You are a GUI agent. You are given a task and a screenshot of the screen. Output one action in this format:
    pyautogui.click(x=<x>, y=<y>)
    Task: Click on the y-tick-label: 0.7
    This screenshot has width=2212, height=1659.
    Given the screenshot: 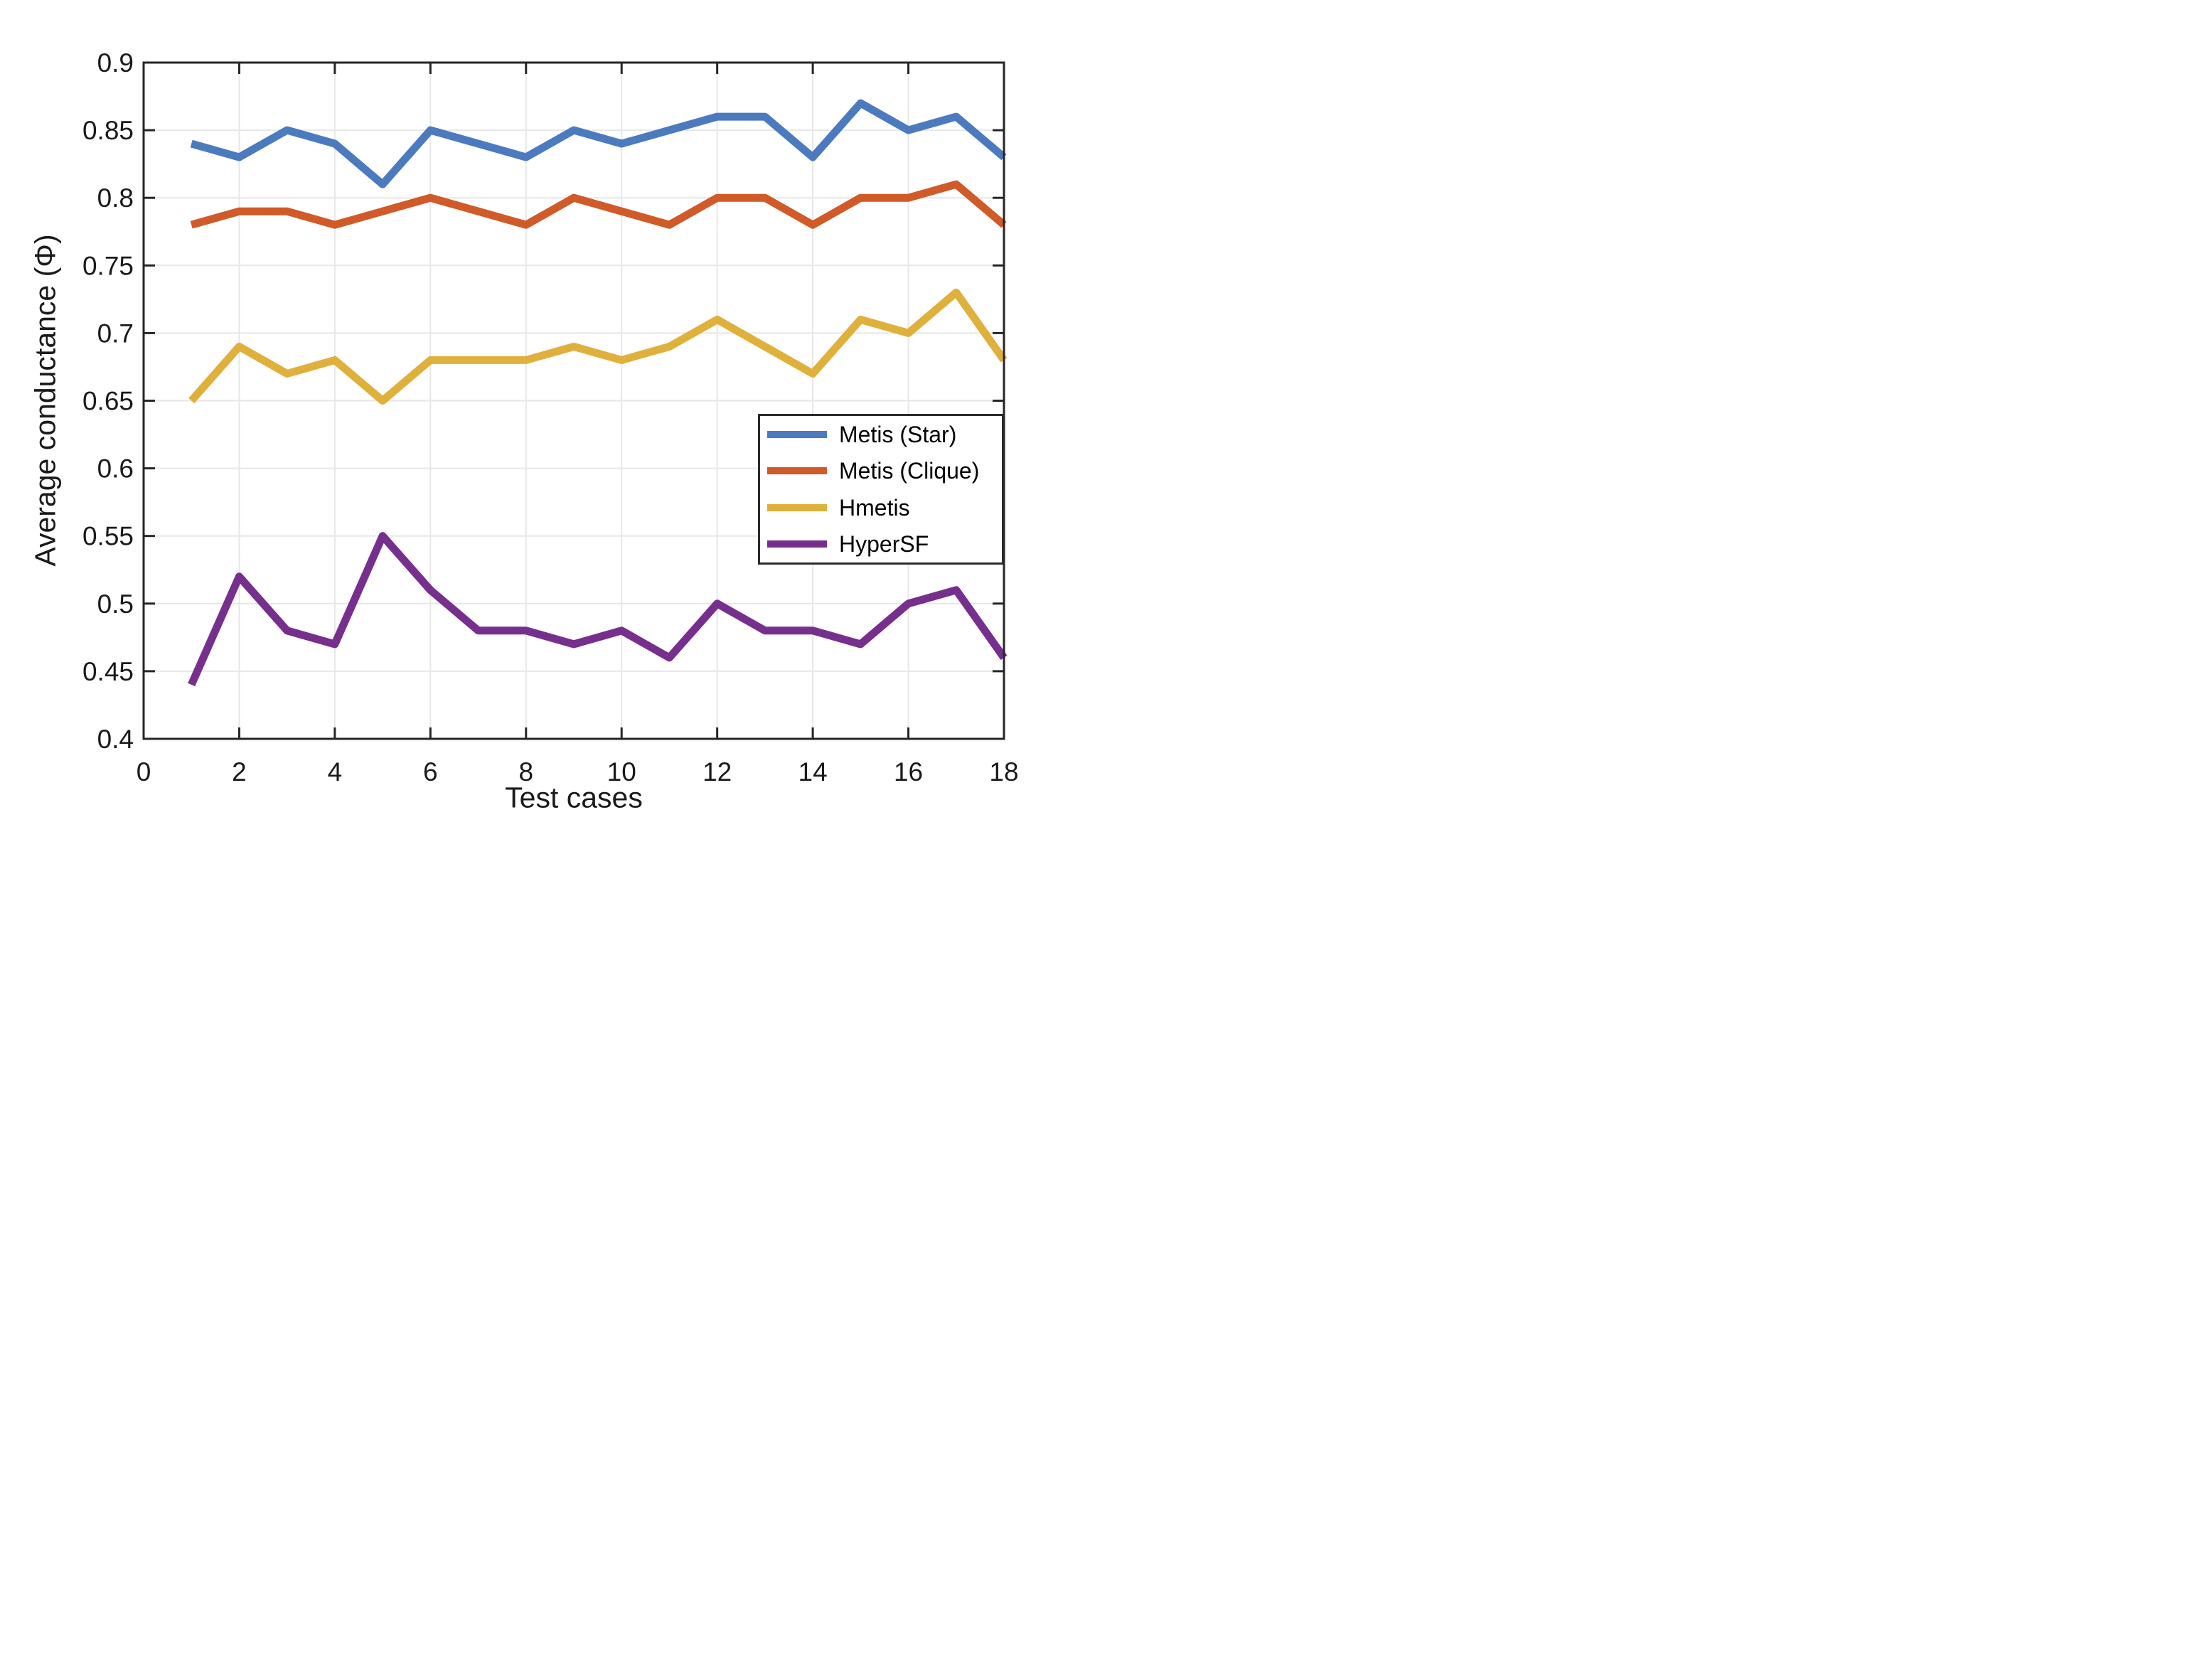 What is the action you would take?
    pyautogui.click(x=115, y=333)
    